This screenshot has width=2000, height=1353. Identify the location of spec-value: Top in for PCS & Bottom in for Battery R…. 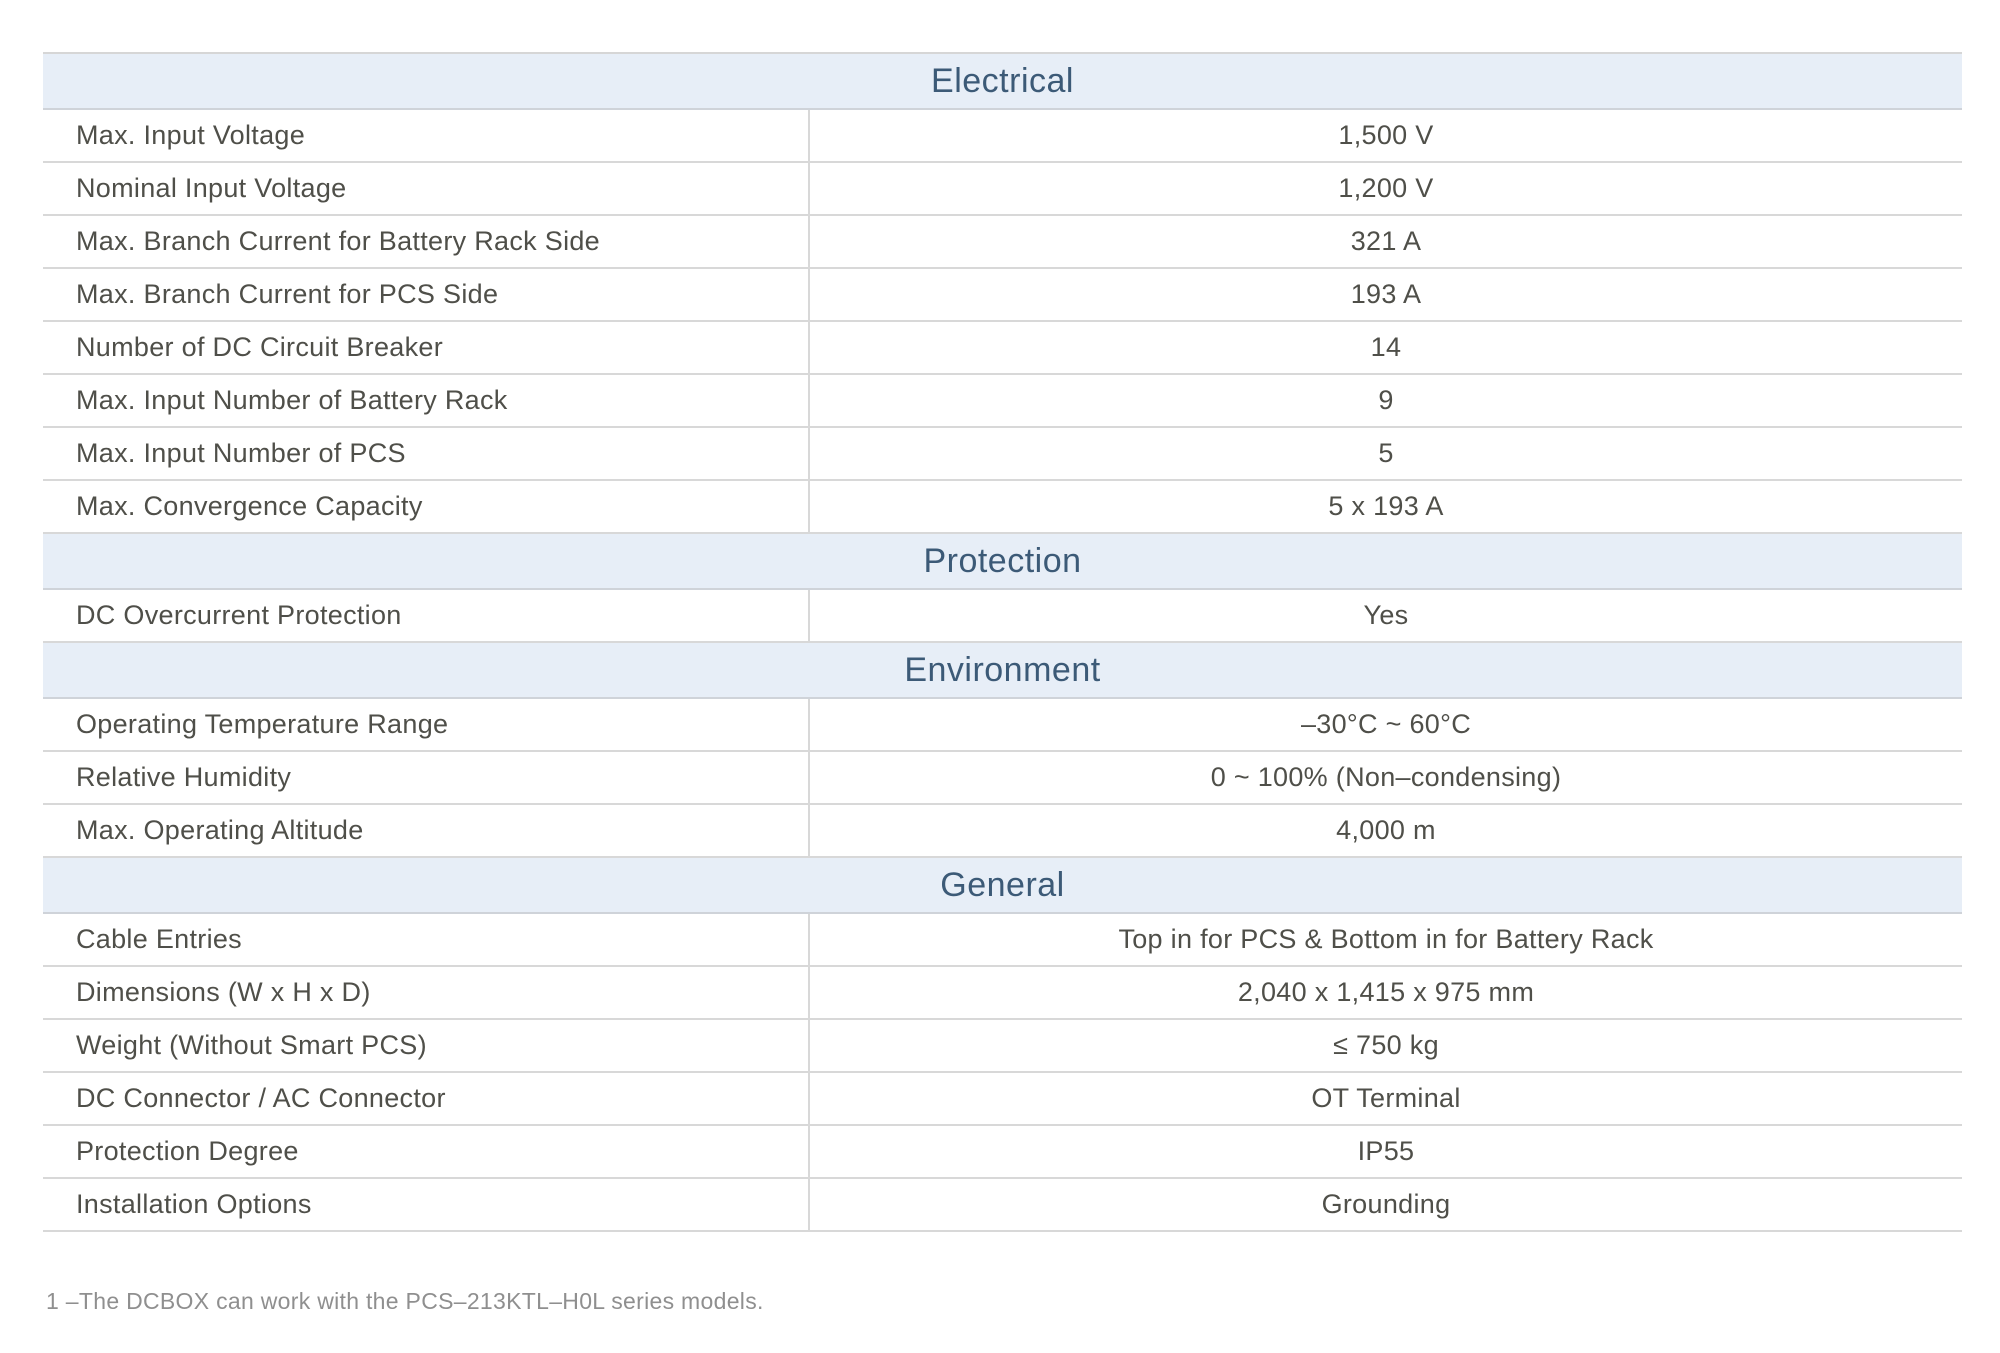
(1386, 939).